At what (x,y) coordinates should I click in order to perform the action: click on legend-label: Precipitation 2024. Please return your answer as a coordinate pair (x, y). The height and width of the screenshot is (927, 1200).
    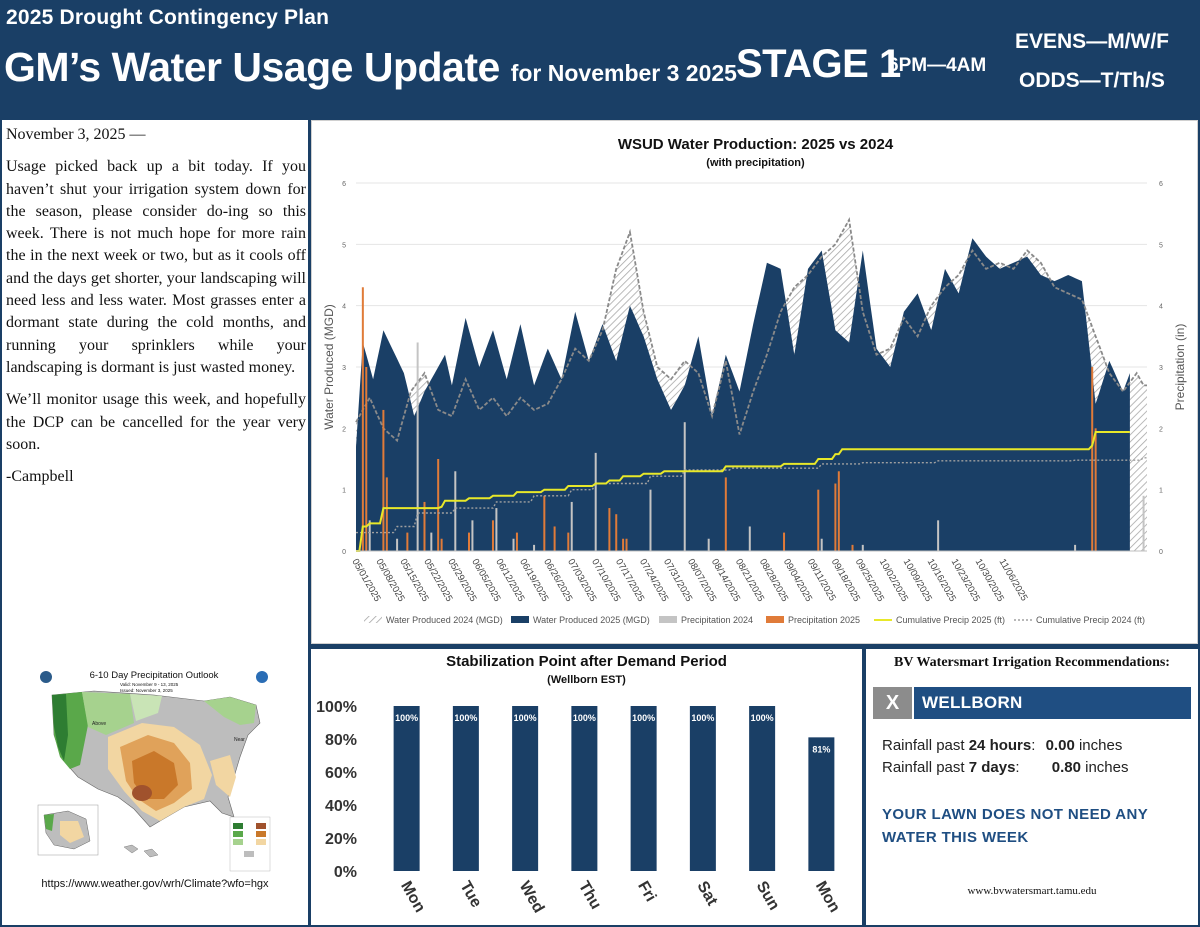
    Looking at the image, I should click on (717, 620).